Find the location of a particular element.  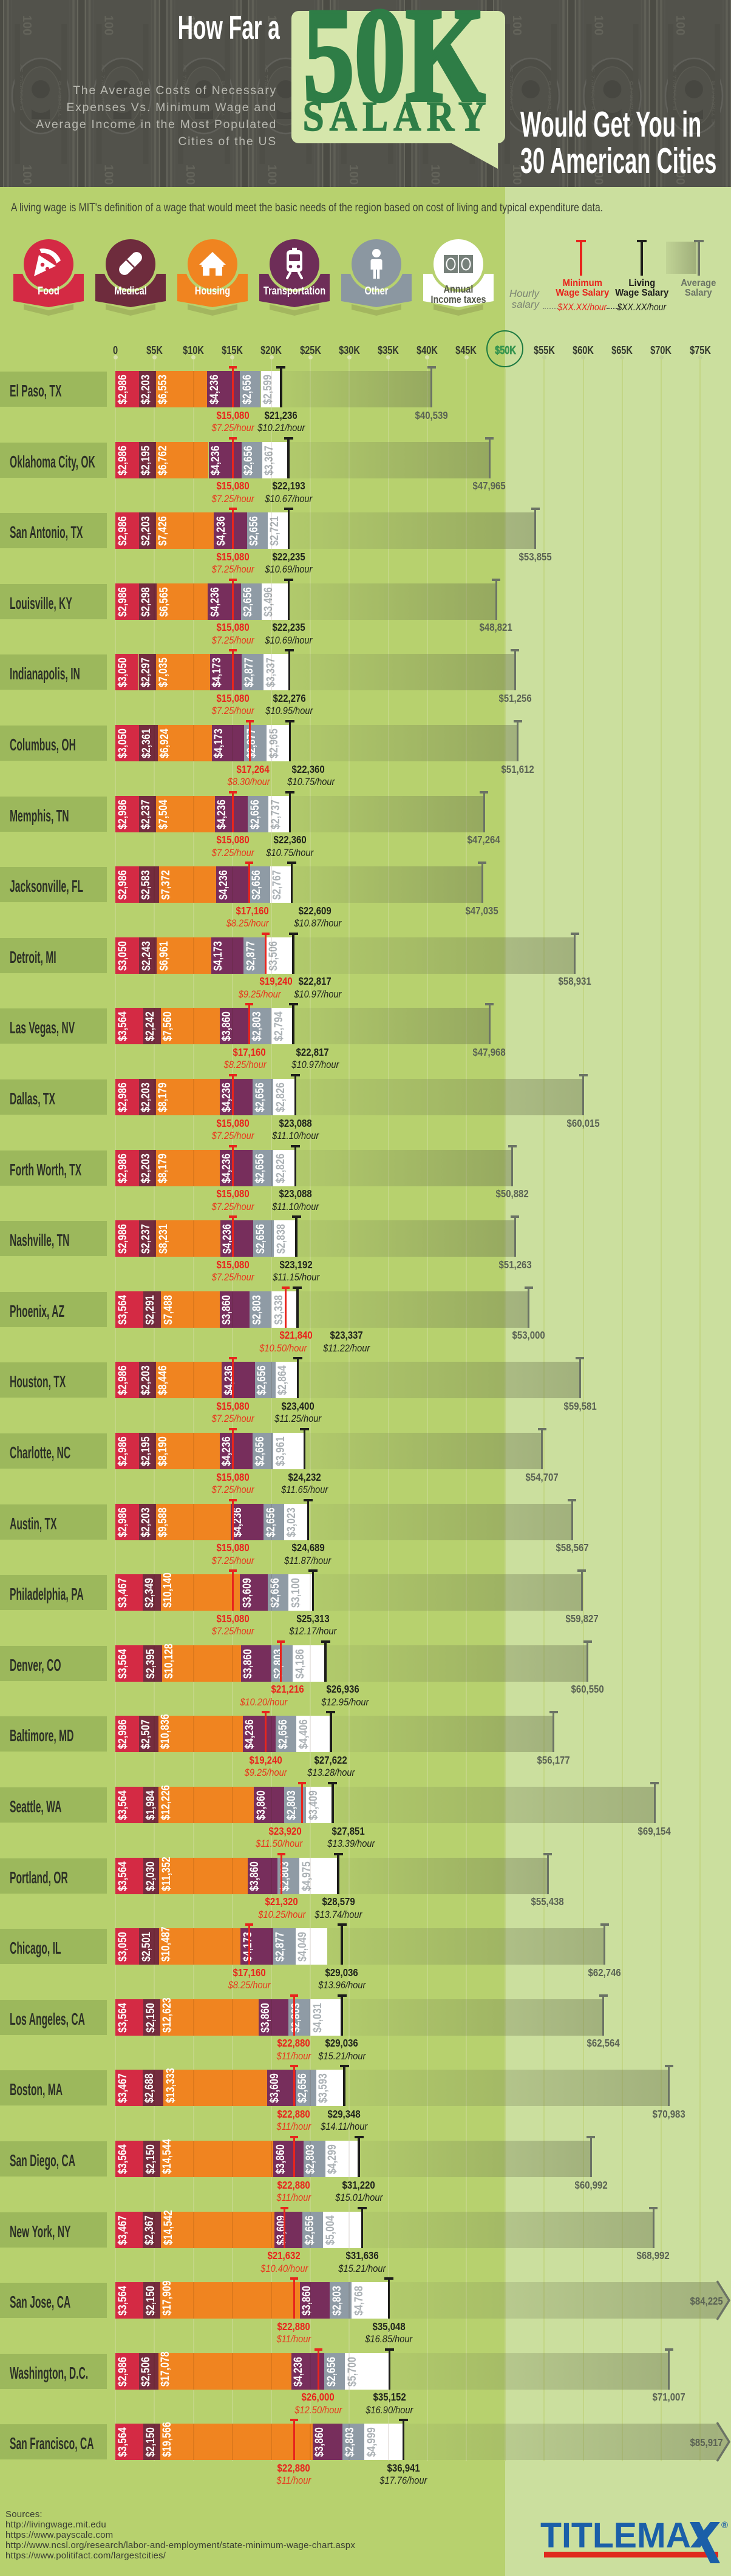

svg-text: Transportation is located at coordinates (294, 290).